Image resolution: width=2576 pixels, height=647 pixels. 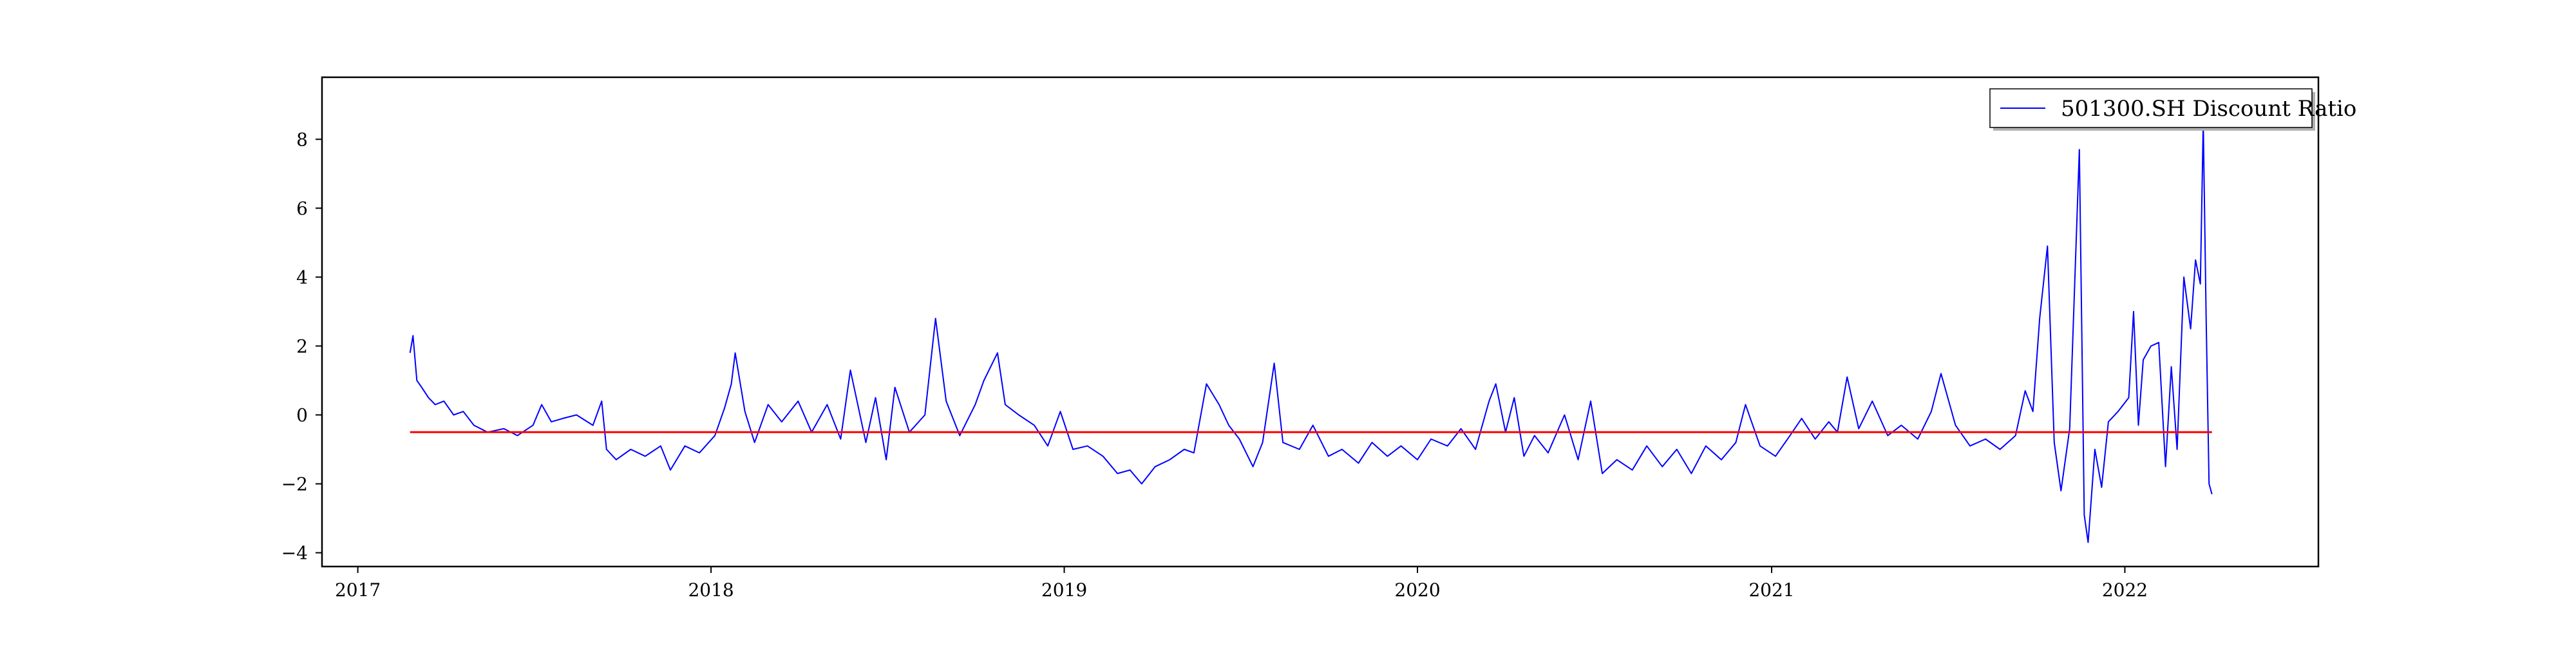 What do you see at coordinates (1417, 590) in the screenshot?
I see `x-tick-label: 2020` at bounding box center [1417, 590].